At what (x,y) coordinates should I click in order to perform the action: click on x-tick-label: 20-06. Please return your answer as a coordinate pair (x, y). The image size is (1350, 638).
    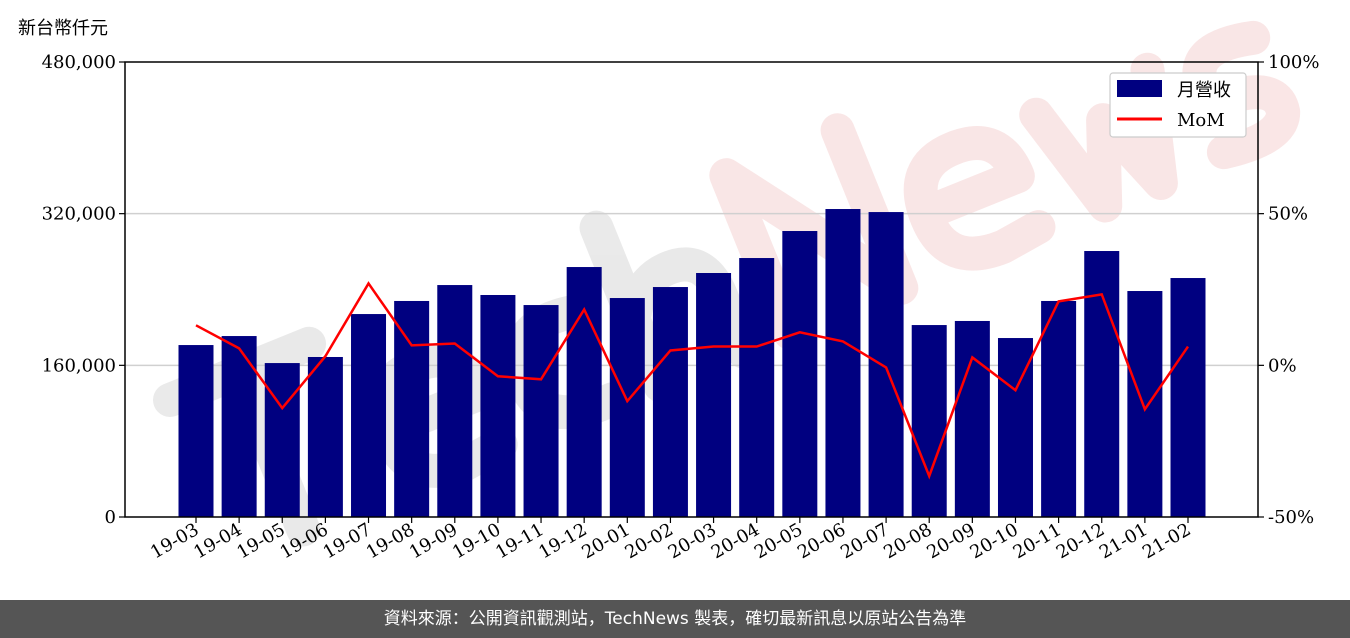
    Looking at the image, I should click on (821, 541).